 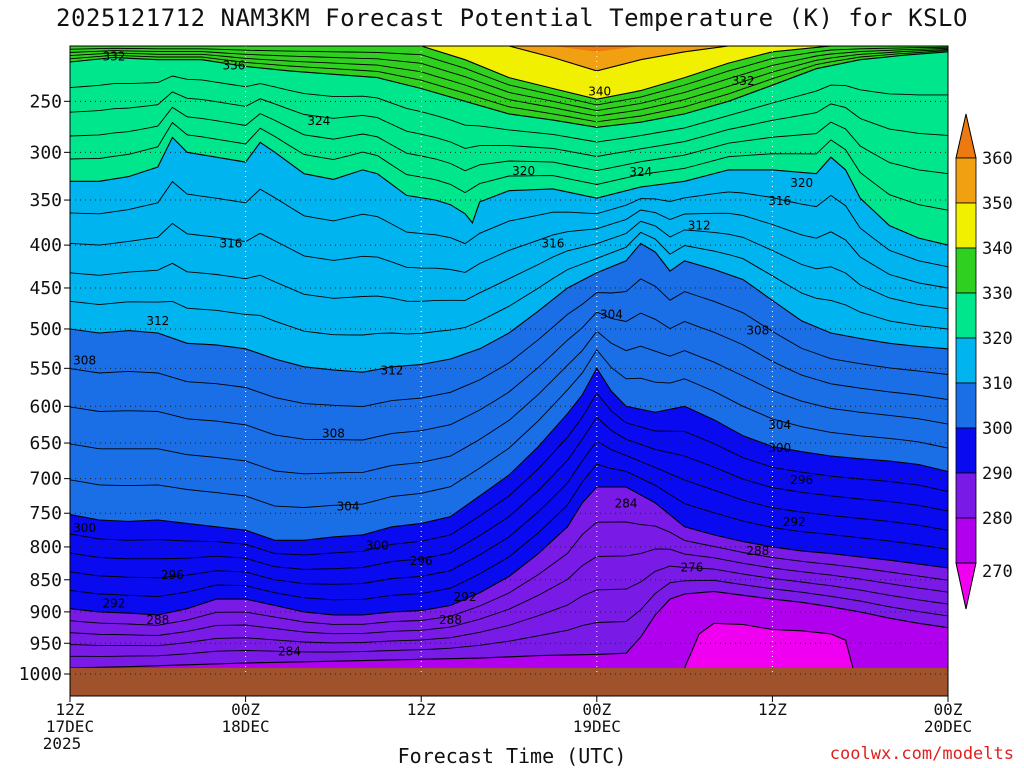 What do you see at coordinates (599, 92) in the screenshot?
I see `contour-label: 340` at bounding box center [599, 92].